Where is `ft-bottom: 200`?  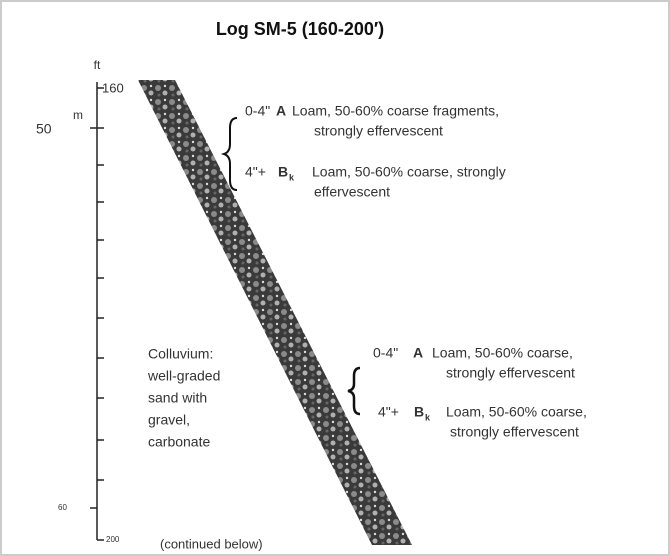 ft-bottom: 200 is located at coordinates (113, 539).